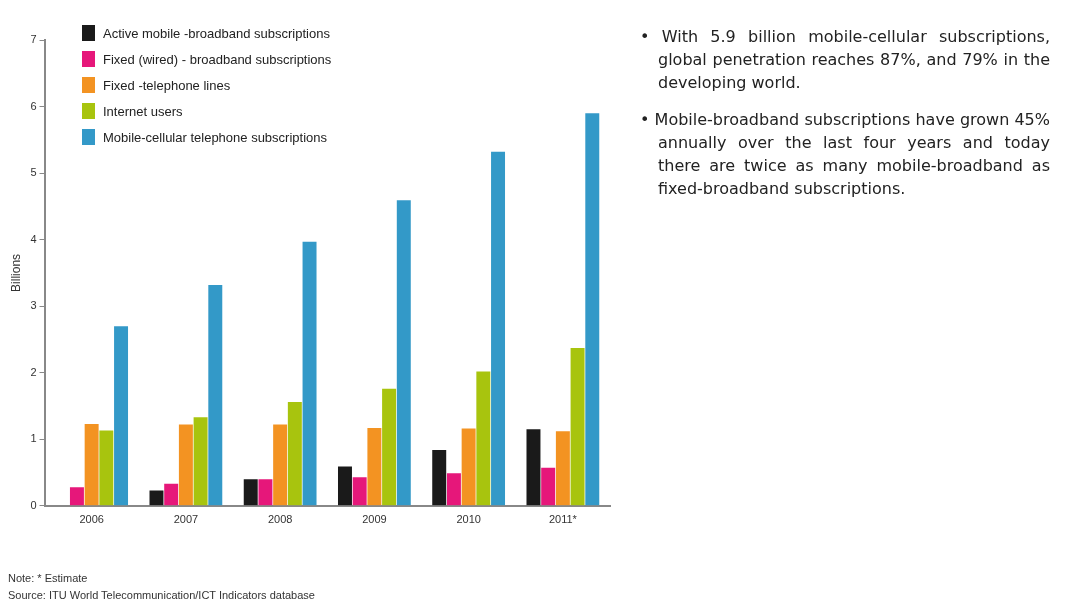 The width and height of the screenshot is (1074, 610). Describe the element at coordinates (167, 85) in the screenshot. I see `legend-label: Fixed -telephone lines` at that location.